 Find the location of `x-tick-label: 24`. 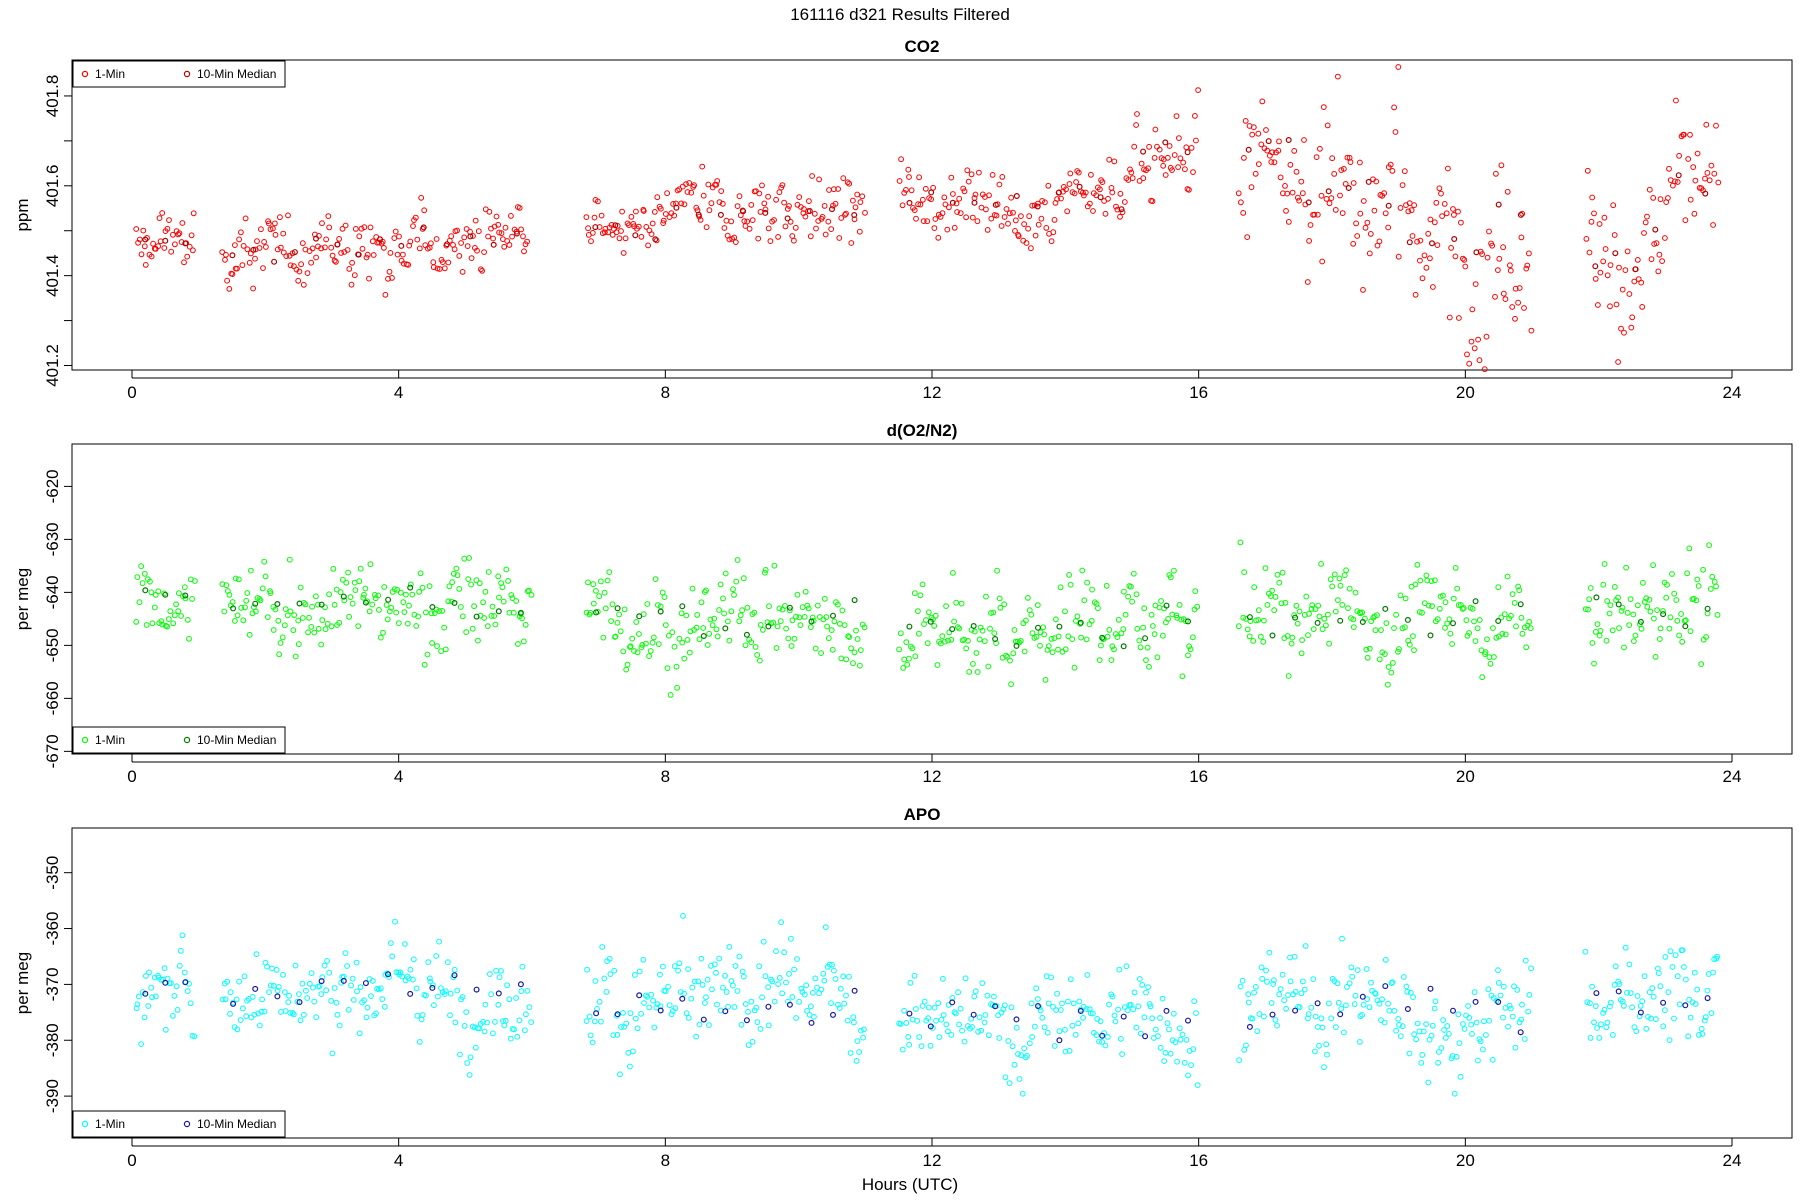

x-tick-label: 24 is located at coordinates (1732, 1160).